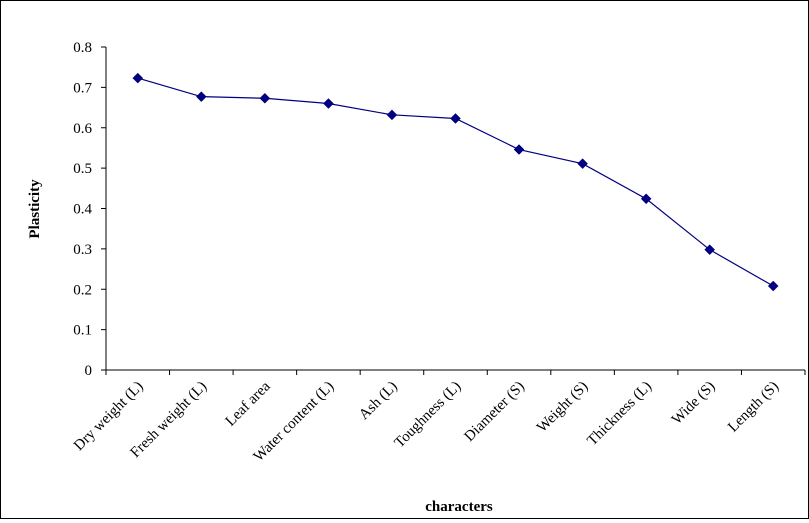 This screenshot has width=809, height=523. What do you see at coordinates (89, 371) in the screenshot?
I see `y-tick-label: 0` at bounding box center [89, 371].